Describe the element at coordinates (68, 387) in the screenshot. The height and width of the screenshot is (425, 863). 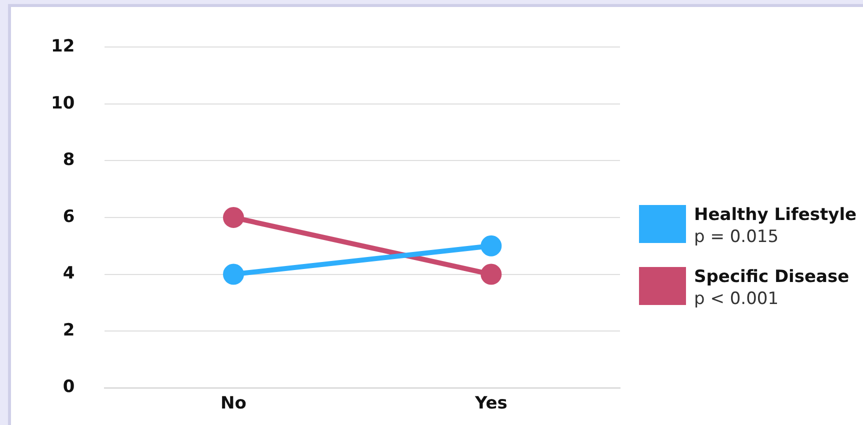
I see `y-tick-label: 0` at that location.